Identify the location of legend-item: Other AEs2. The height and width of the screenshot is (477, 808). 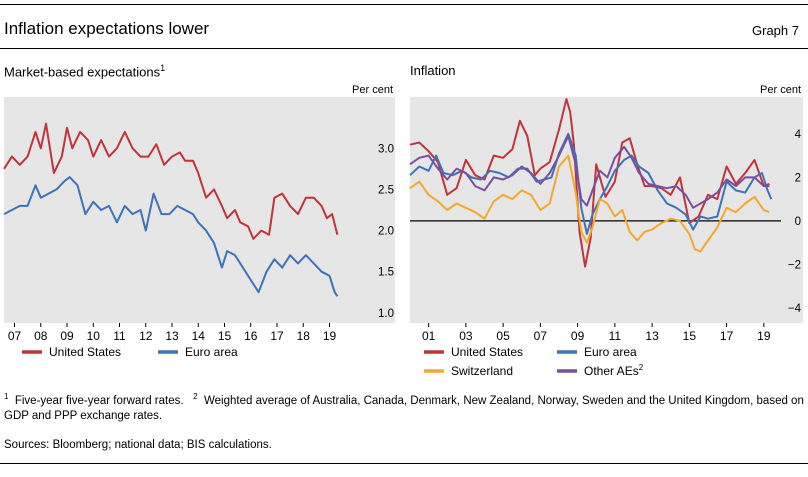
(600, 370).